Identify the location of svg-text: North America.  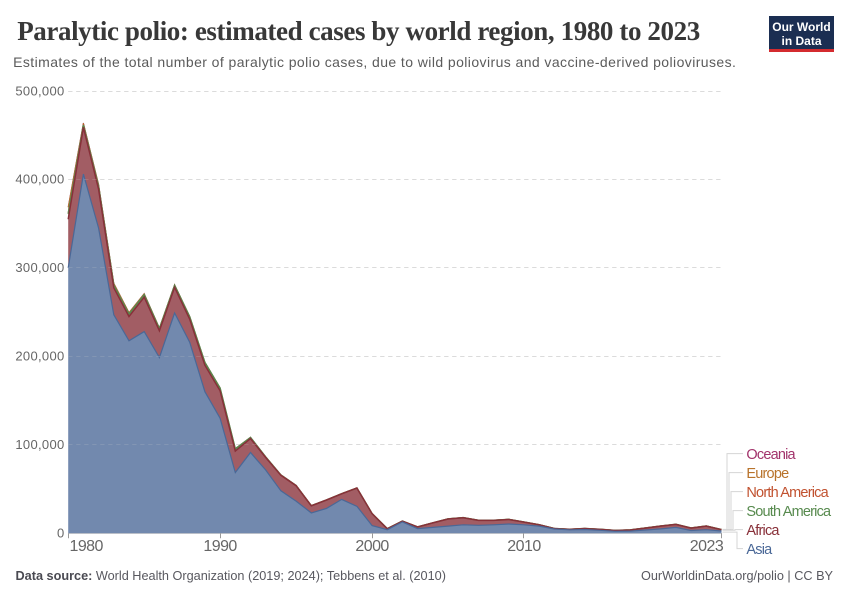
(787, 493).